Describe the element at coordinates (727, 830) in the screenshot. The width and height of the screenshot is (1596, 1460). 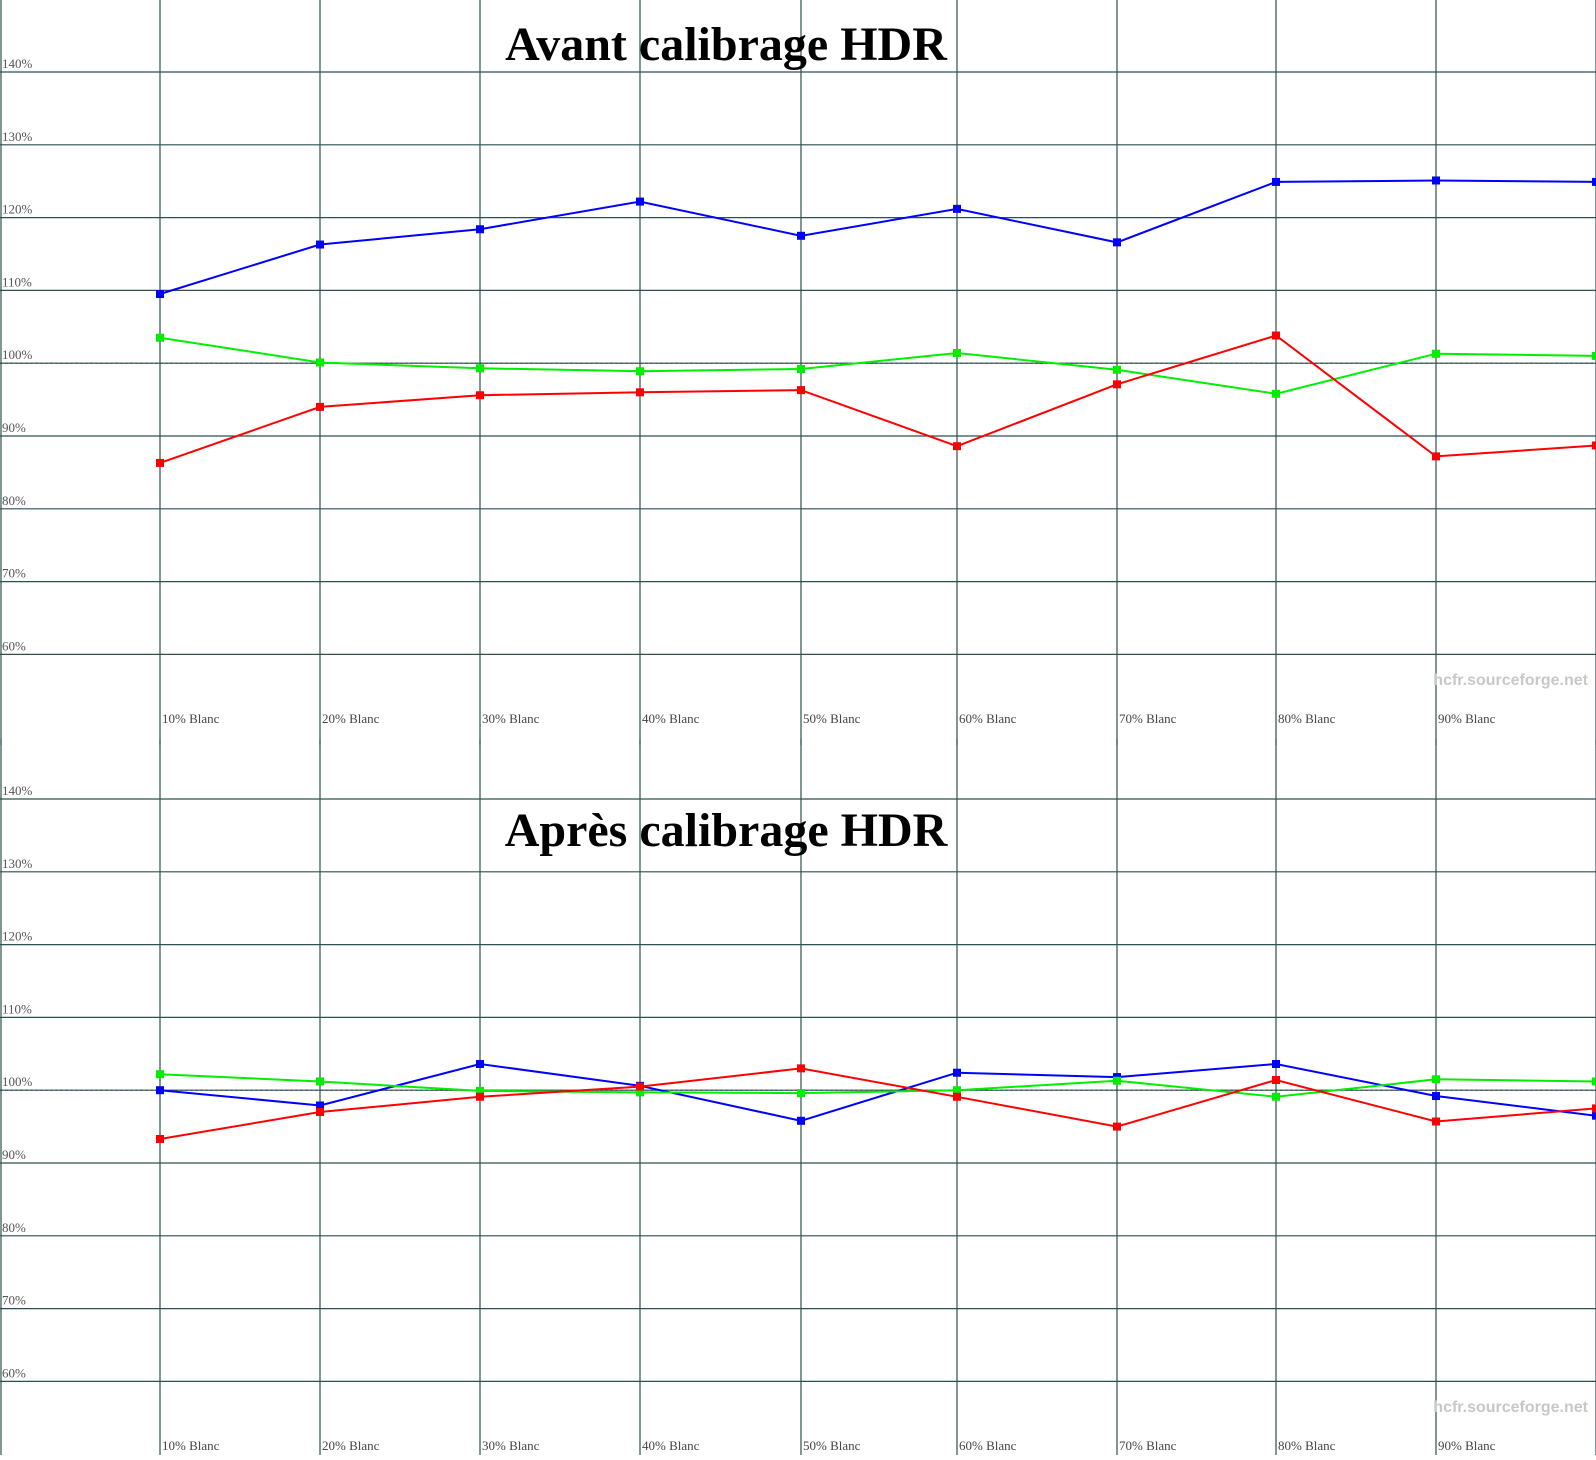
I see `chart-title: Après calibrage HDR` at that location.